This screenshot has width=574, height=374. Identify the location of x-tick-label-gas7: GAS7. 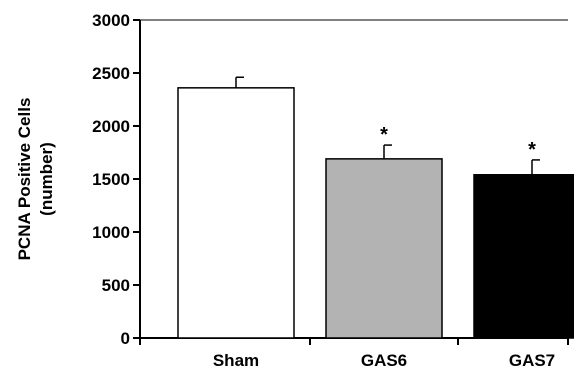
(532, 360).